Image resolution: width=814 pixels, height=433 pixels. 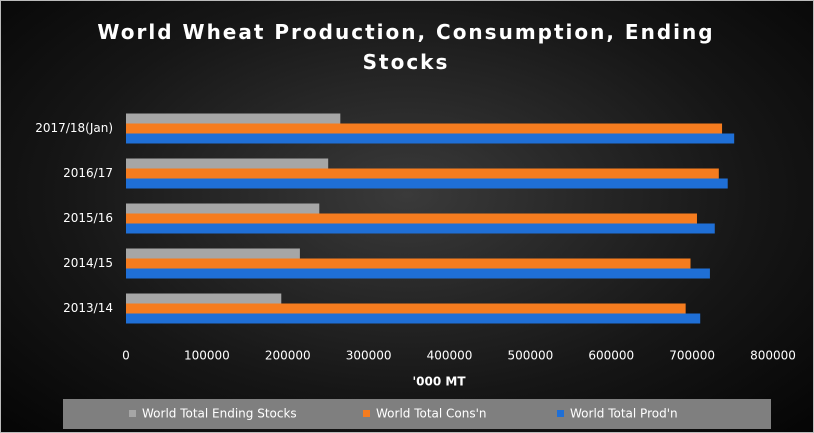 I want to click on x-tick-label: 200000, so click(x=288, y=356).